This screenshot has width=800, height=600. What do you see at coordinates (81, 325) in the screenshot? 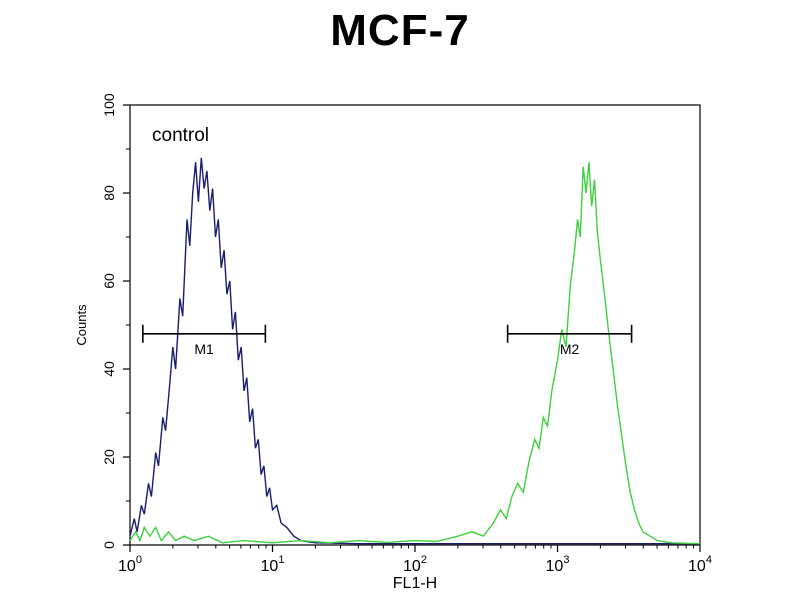
I see `y-axis-title: Counts` at bounding box center [81, 325].